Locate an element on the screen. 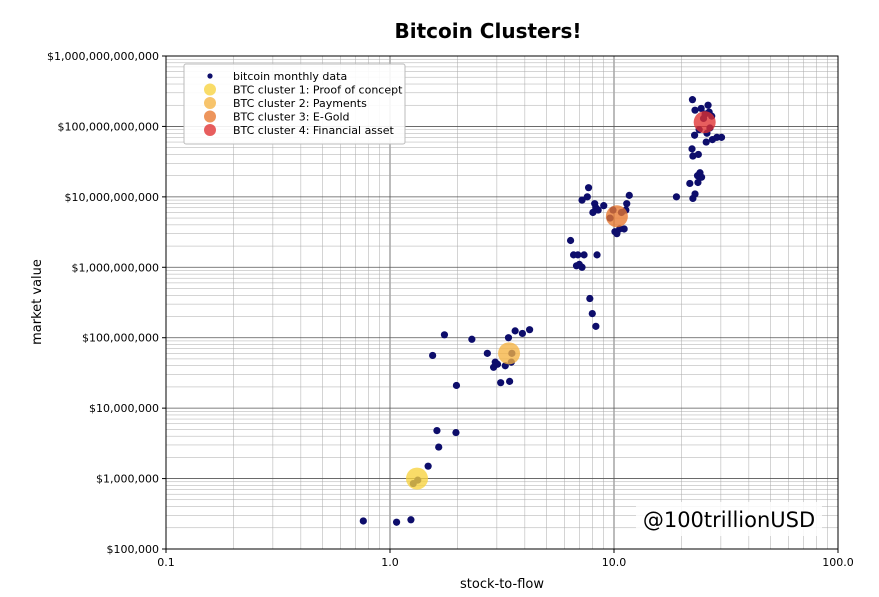 This screenshot has height=597, width=879. x-tick-label: 0.1 is located at coordinates (166, 562).